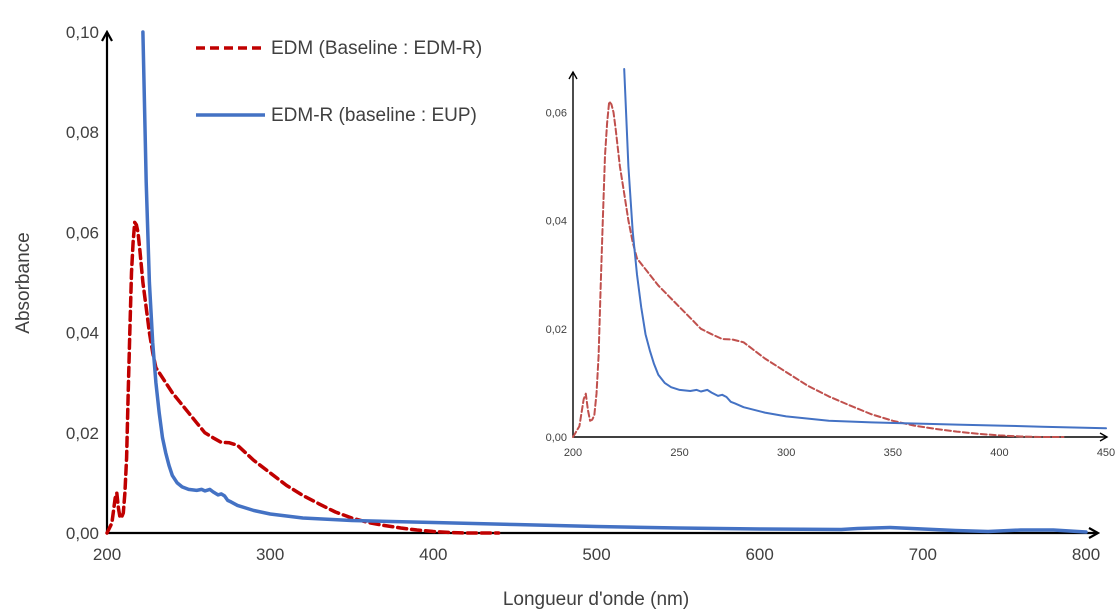  Describe the element at coordinates (433, 554) in the screenshot. I see `main-x-tick-label: 400` at that location.